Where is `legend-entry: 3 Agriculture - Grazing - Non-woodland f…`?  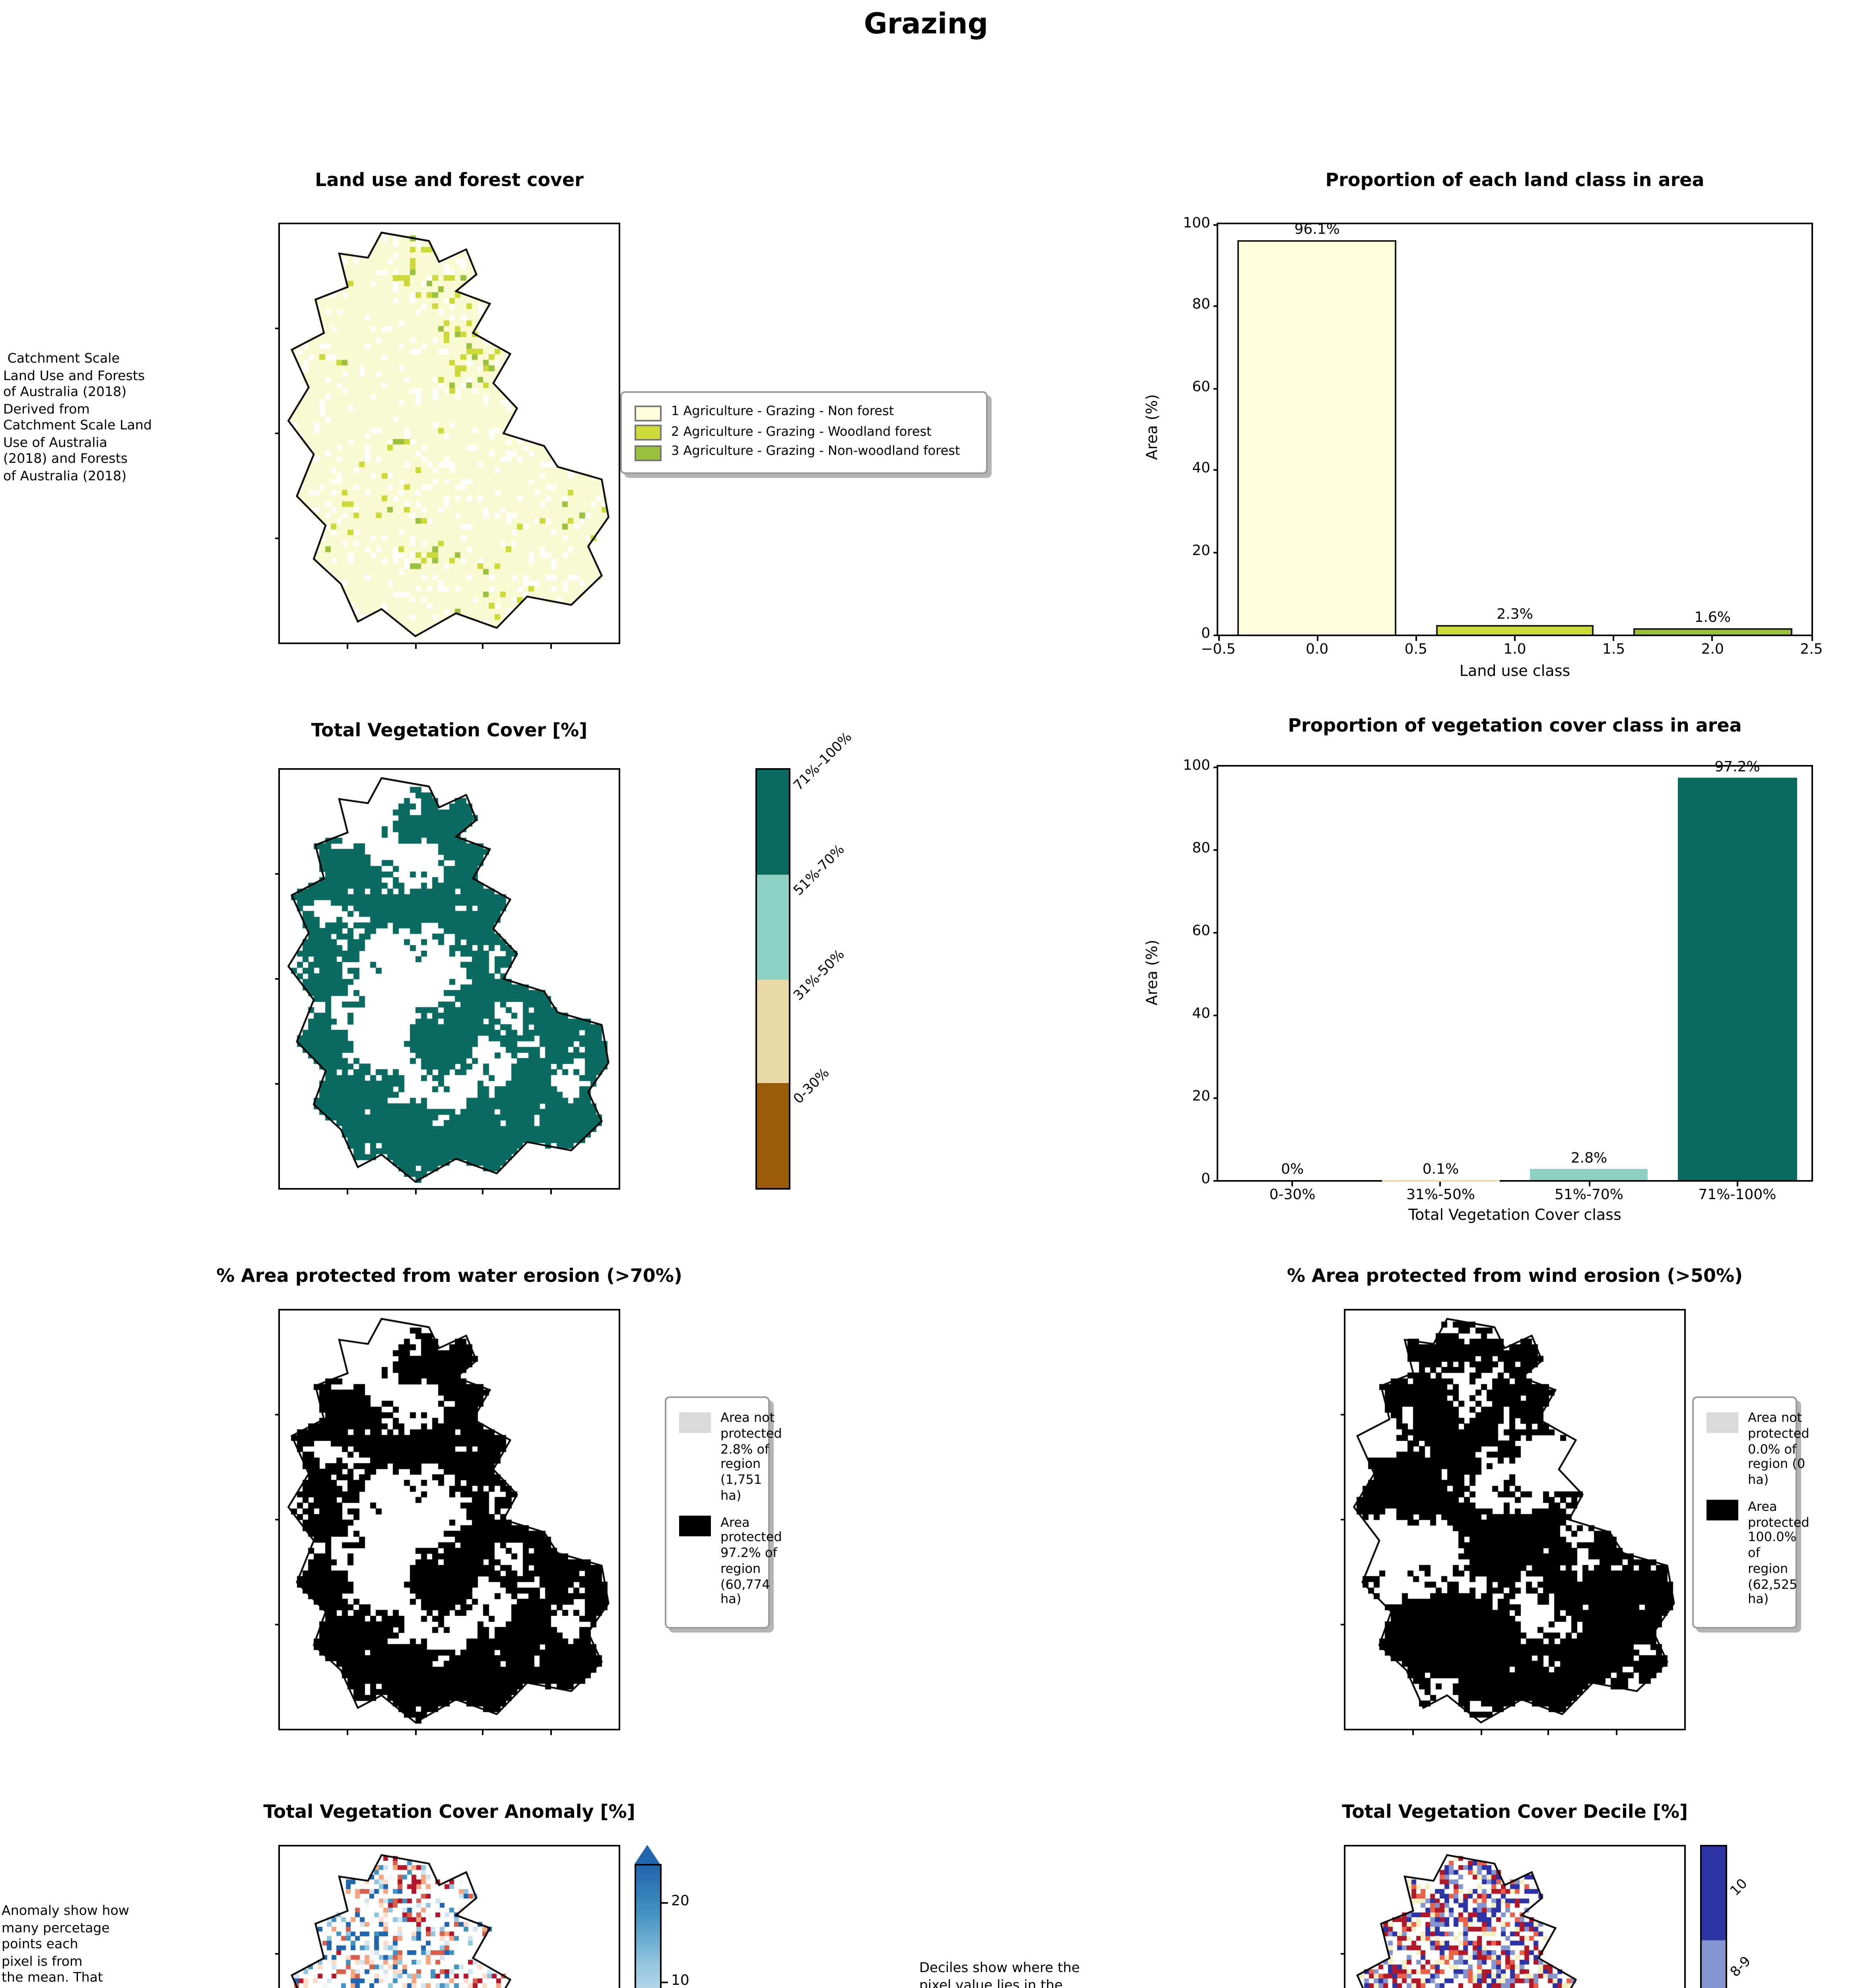
legend-entry: 3 Agriculture - Grazing - Non-woodland f… is located at coordinates (804, 452).